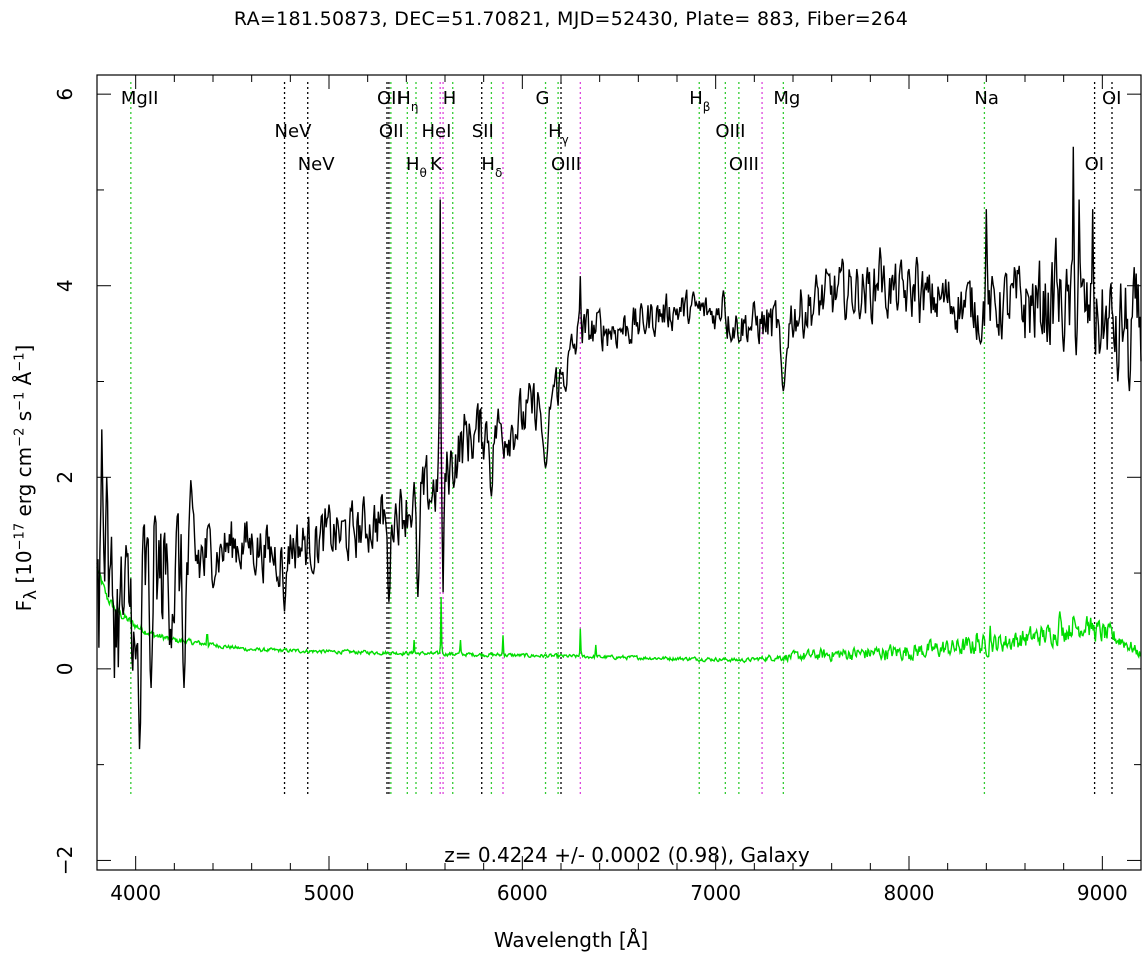 The height and width of the screenshot is (961, 1142). I want to click on y-tick-label: 4, so click(65, 285).